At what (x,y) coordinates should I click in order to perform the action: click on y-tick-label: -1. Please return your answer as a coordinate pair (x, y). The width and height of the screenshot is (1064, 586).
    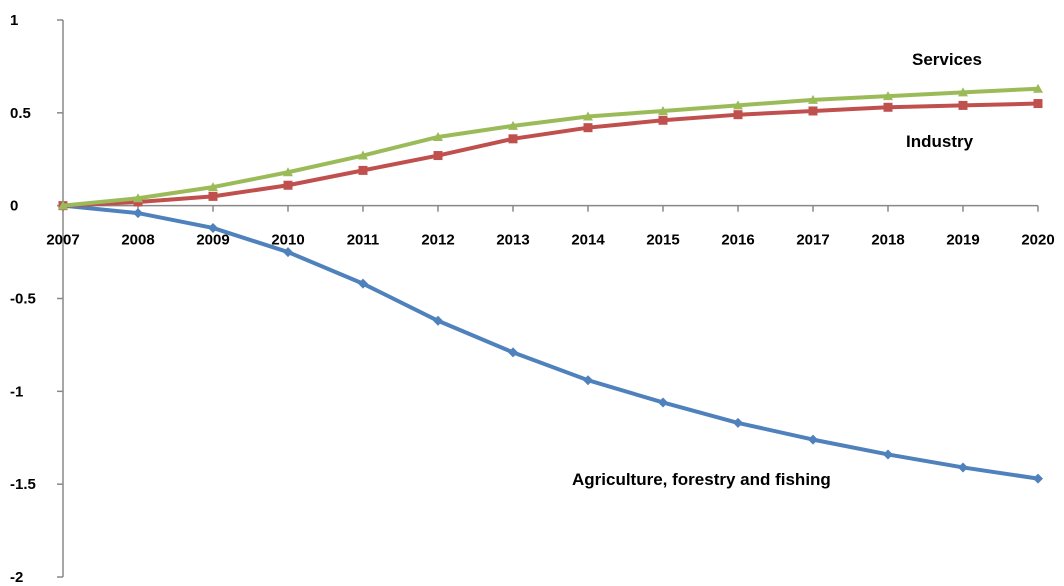
    Looking at the image, I should click on (16, 391).